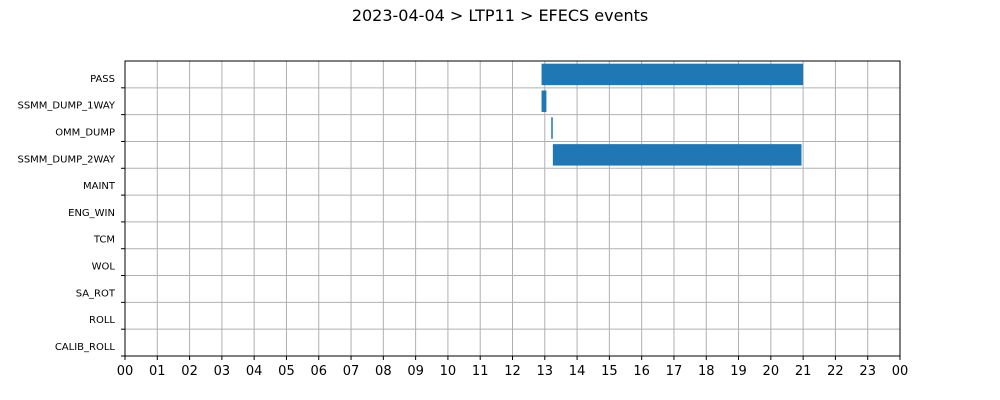 The image size is (1000, 400). What do you see at coordinates (641, 371) in the screenshot?
I see `x-tick-label-16: 16` at bounding box center [641, 371].